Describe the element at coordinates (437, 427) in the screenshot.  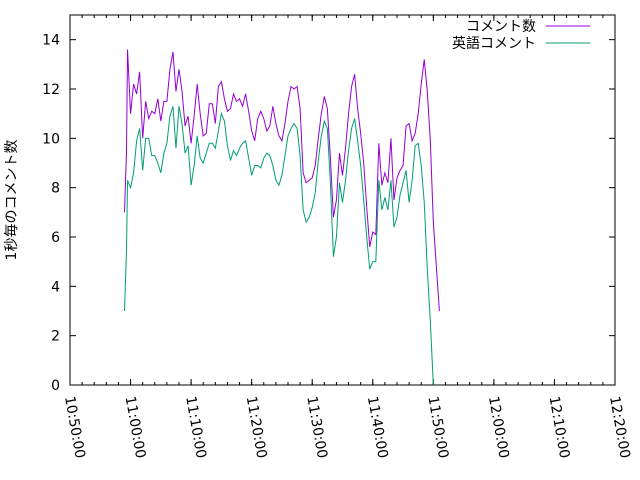
I see `x-tick-label: 11:50:00` at that location.